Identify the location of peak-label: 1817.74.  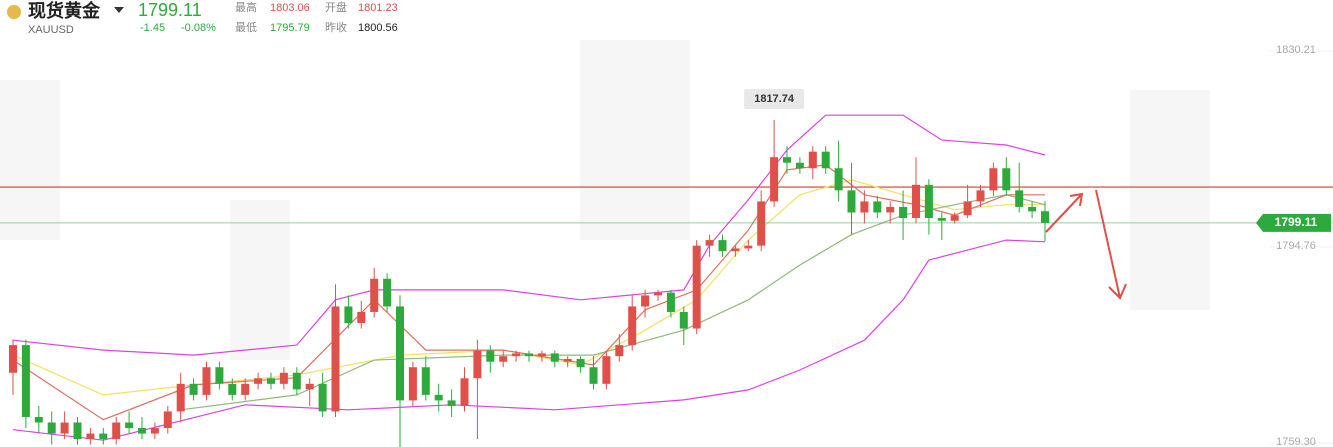
(774, 99).